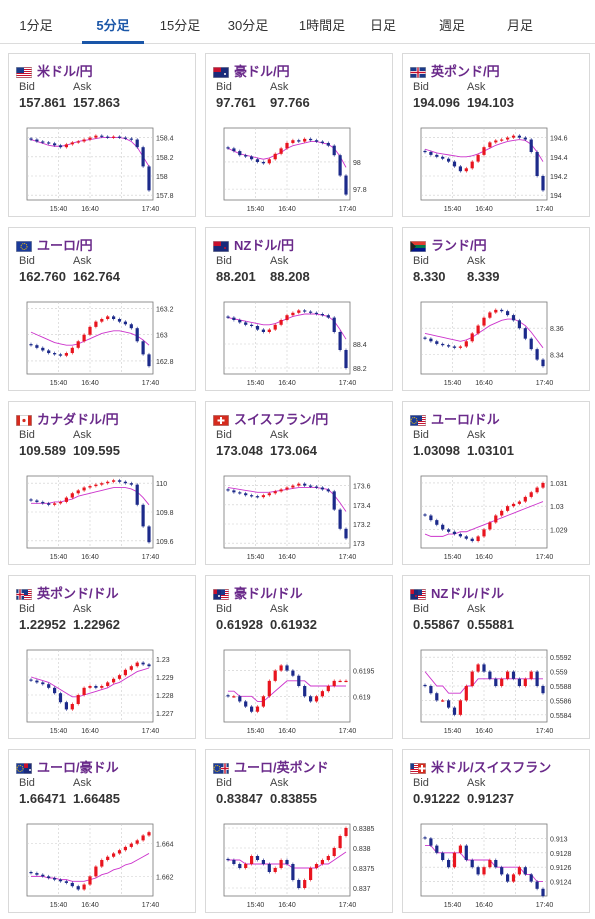 This screenshot has width=595, height=919. I want to click on chart-container: 98 97.8 15:40 16:40 17:40, so click(300, 172).